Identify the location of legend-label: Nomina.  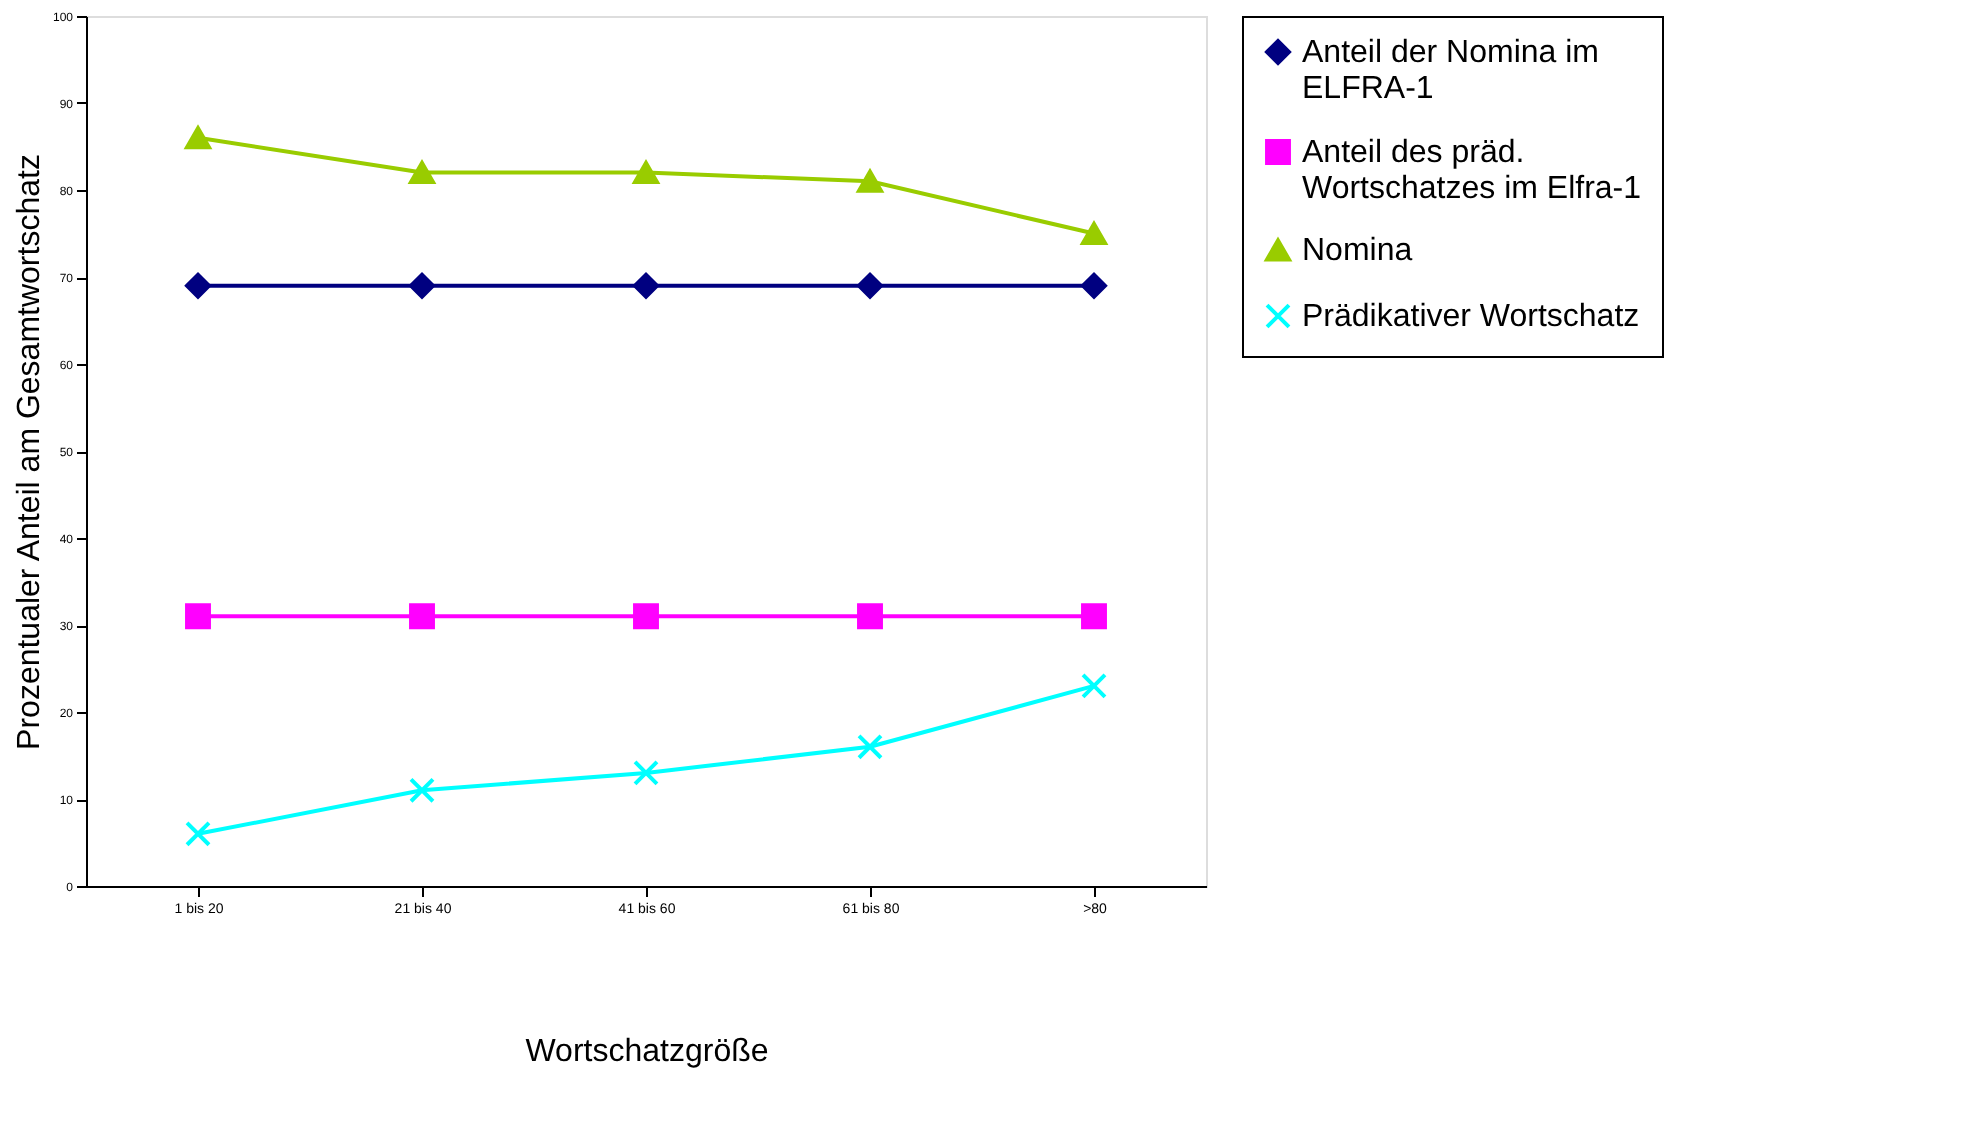
(1357, 251).